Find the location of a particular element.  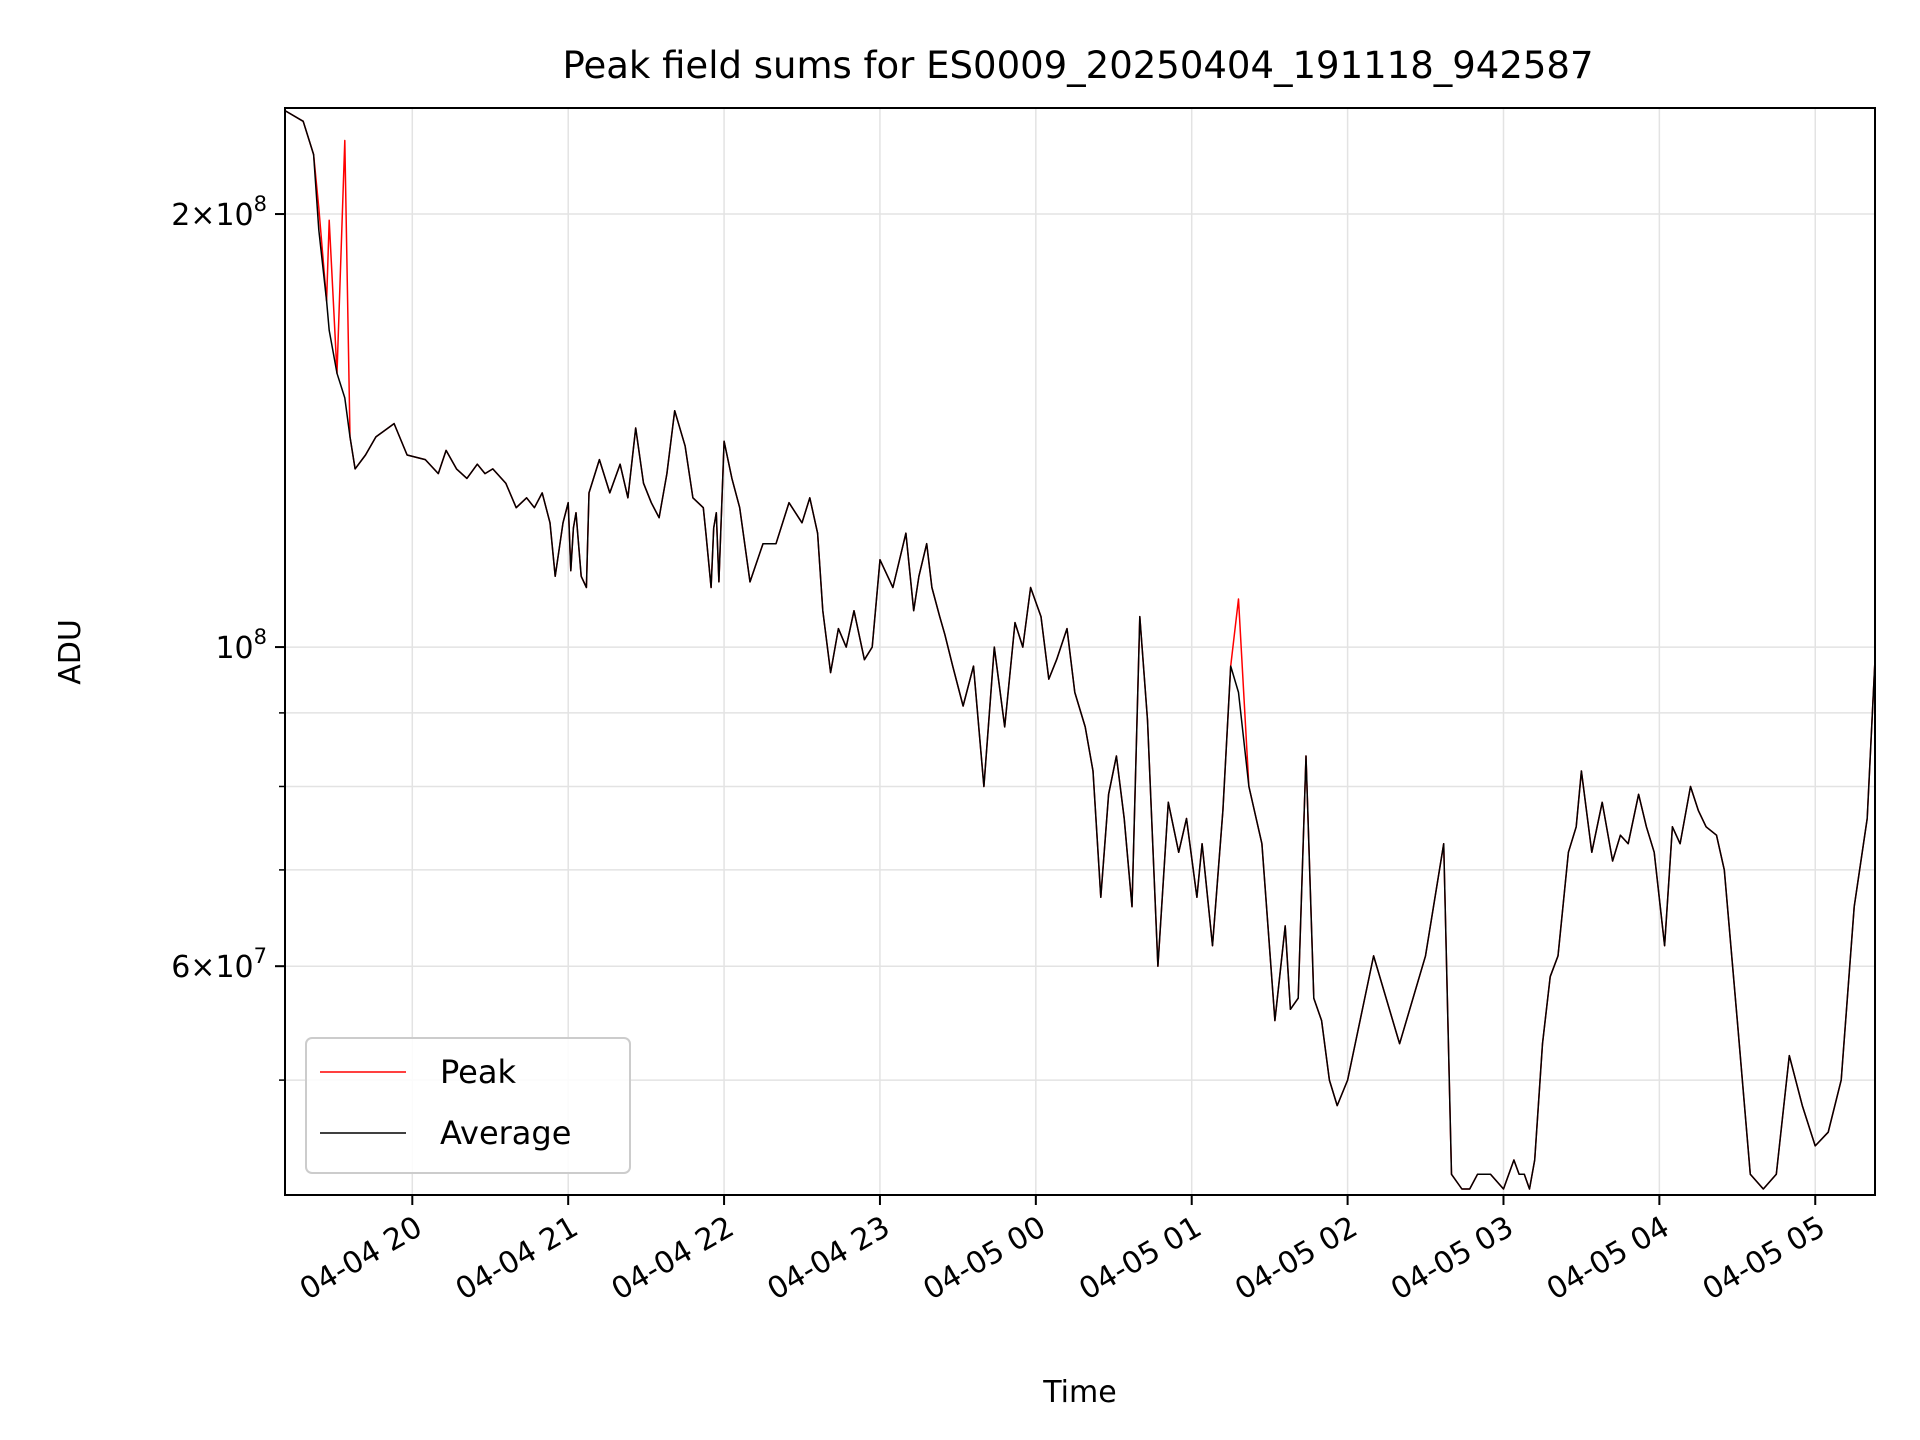

x-axis-label: Time is located at coordinates (1079, 1392).